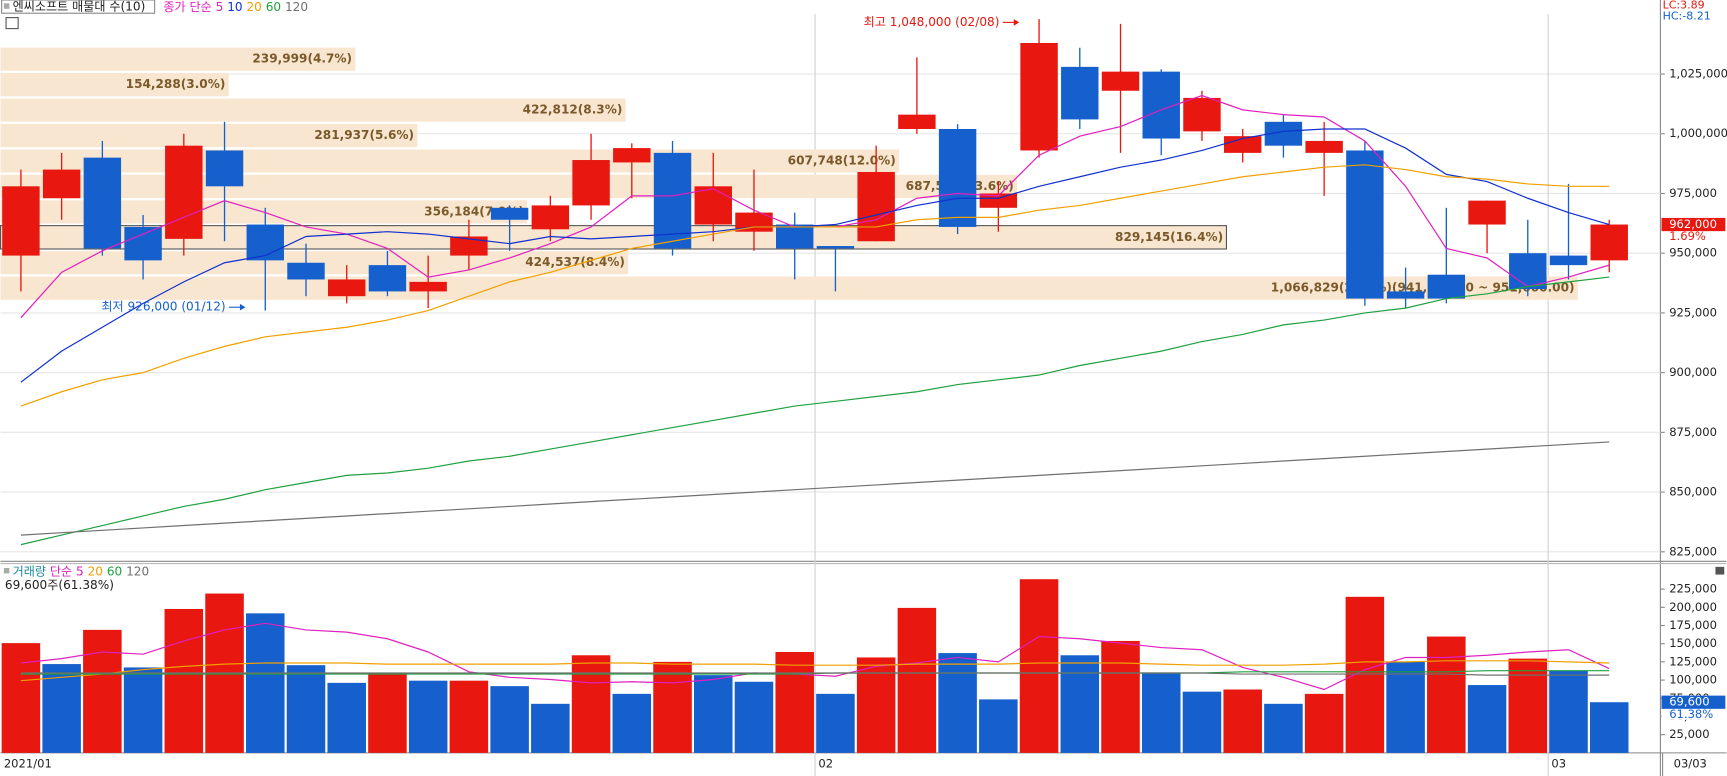 This screenshot has width=1727, height=776. What do you see at coordinates (61, 571) in the screenshot?
I see `legend-entry: 단순` at bounding box center [61, 571].